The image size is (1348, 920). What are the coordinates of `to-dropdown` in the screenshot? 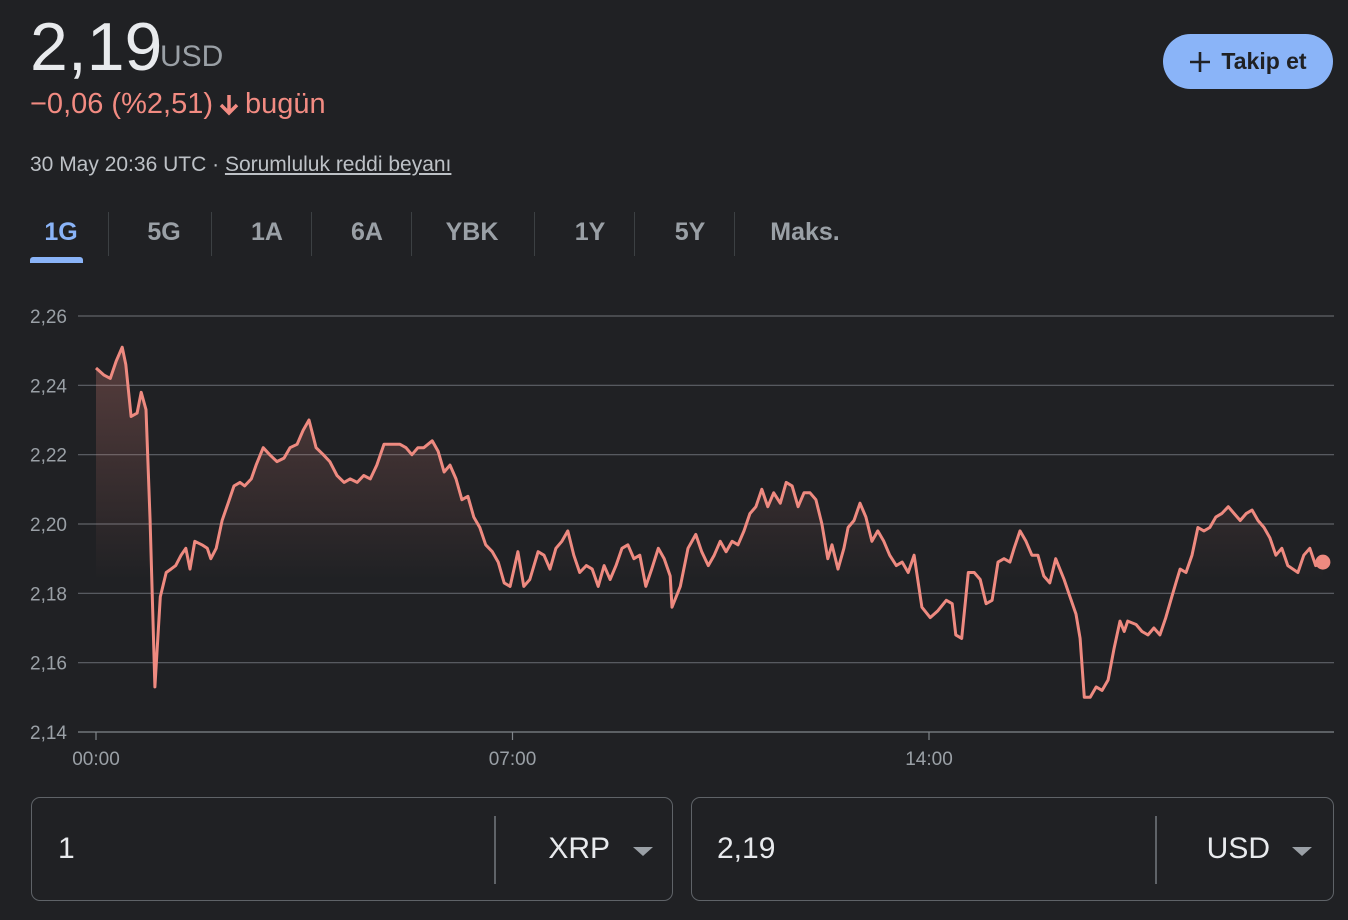 It's located at (1302, 851).